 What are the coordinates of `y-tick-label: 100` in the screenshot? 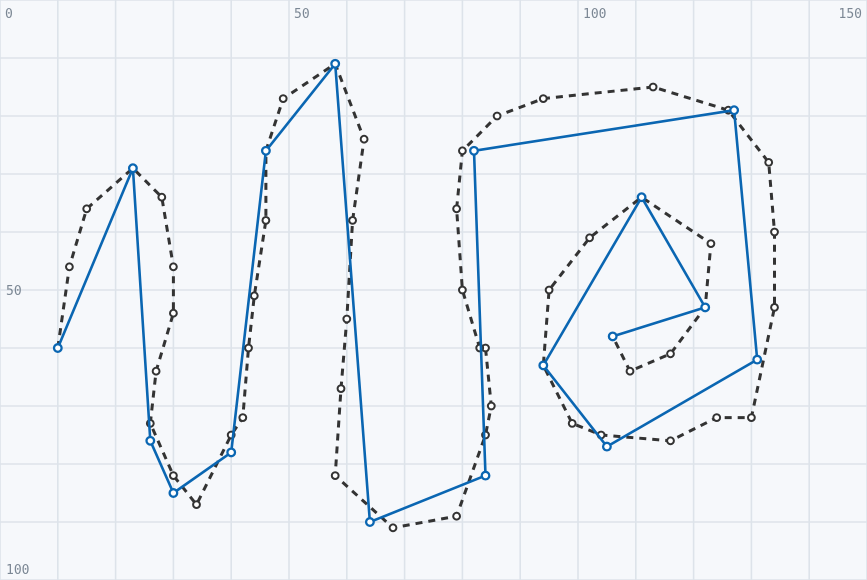 It's located at (17, 570).